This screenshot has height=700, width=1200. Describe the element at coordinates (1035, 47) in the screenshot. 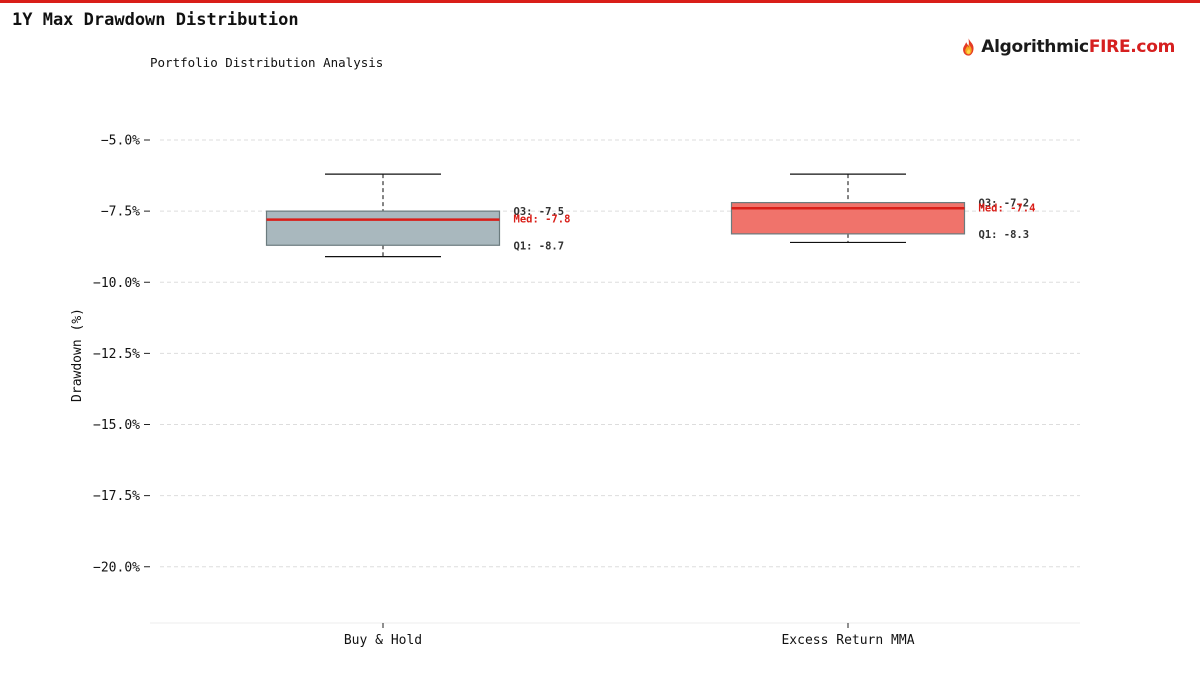

I see `brand-name-part: Algorithmic` at that location.